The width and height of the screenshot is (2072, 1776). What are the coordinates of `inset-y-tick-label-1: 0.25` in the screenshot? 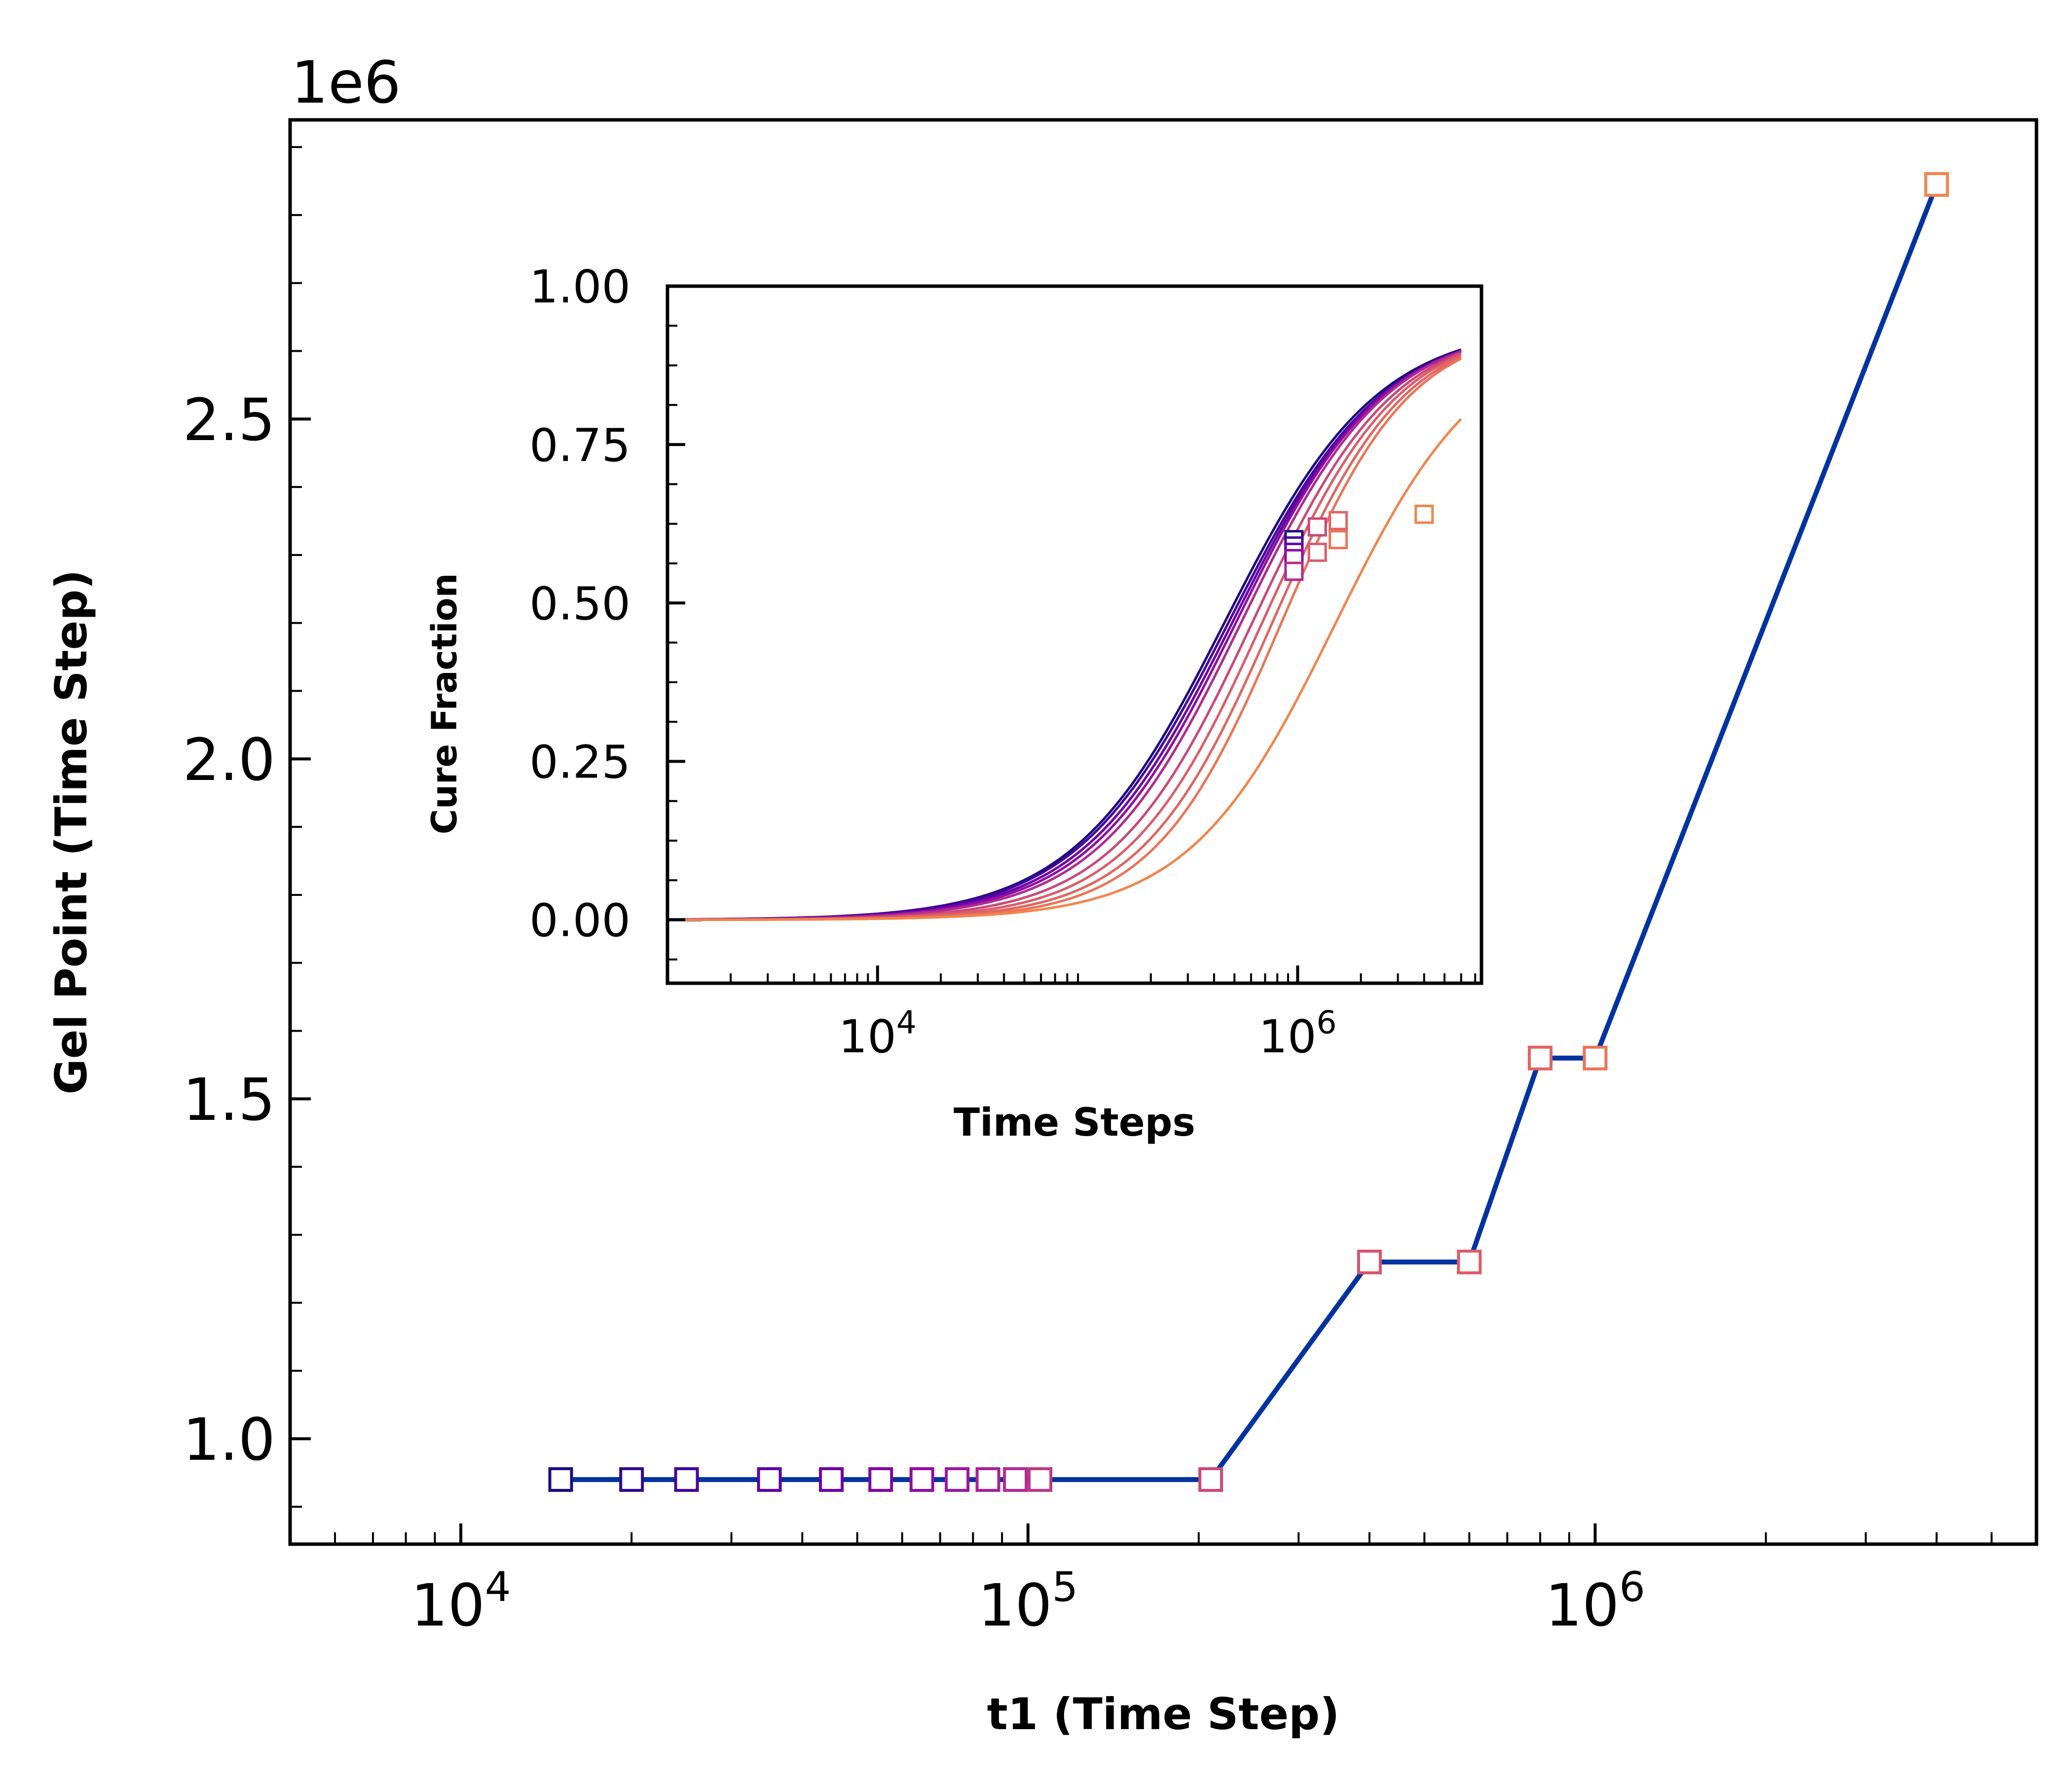 It's located at (580, 762).